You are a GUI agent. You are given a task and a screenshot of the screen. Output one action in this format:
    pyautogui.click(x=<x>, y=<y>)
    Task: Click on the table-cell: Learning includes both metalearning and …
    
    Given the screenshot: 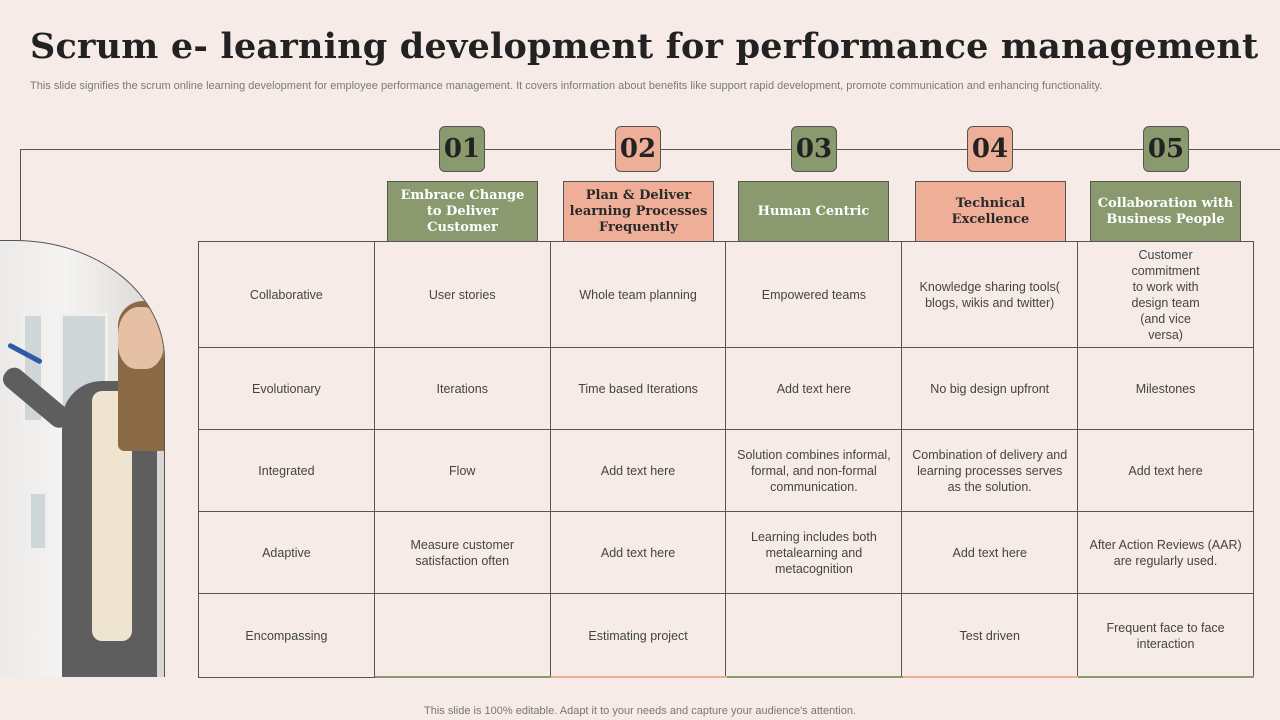 What is the action you would take?
    pyautogui.click(x=814, y=552)
    